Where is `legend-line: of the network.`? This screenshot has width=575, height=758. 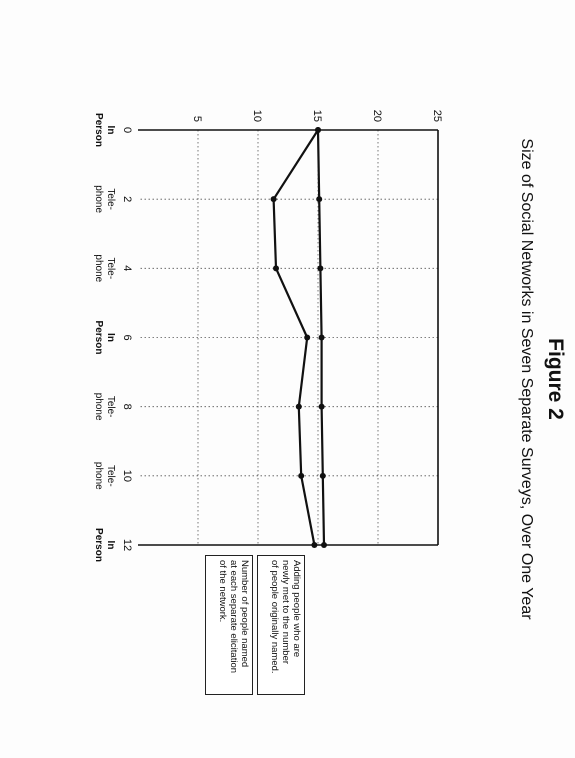
legend-line: of the network. is located at coordinates (222, 591).